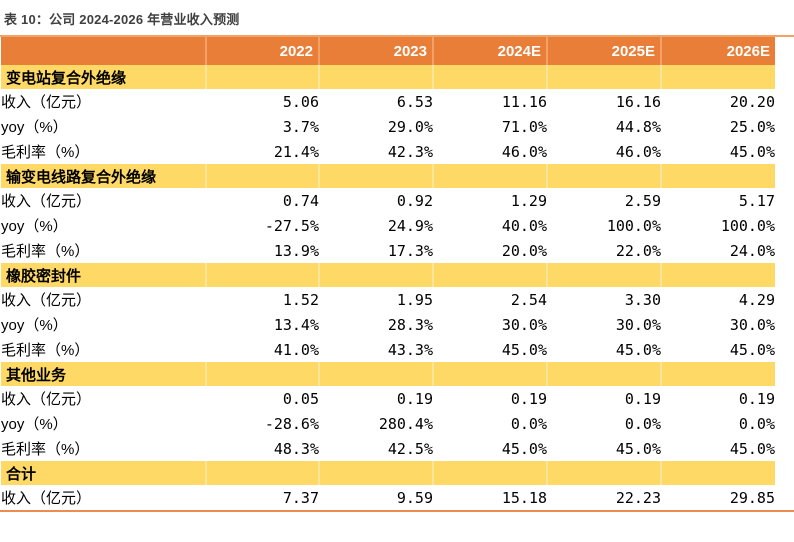 This screenshot has width=794, height=542. I want to click on value-cell: 20.20, so click(752, 101).